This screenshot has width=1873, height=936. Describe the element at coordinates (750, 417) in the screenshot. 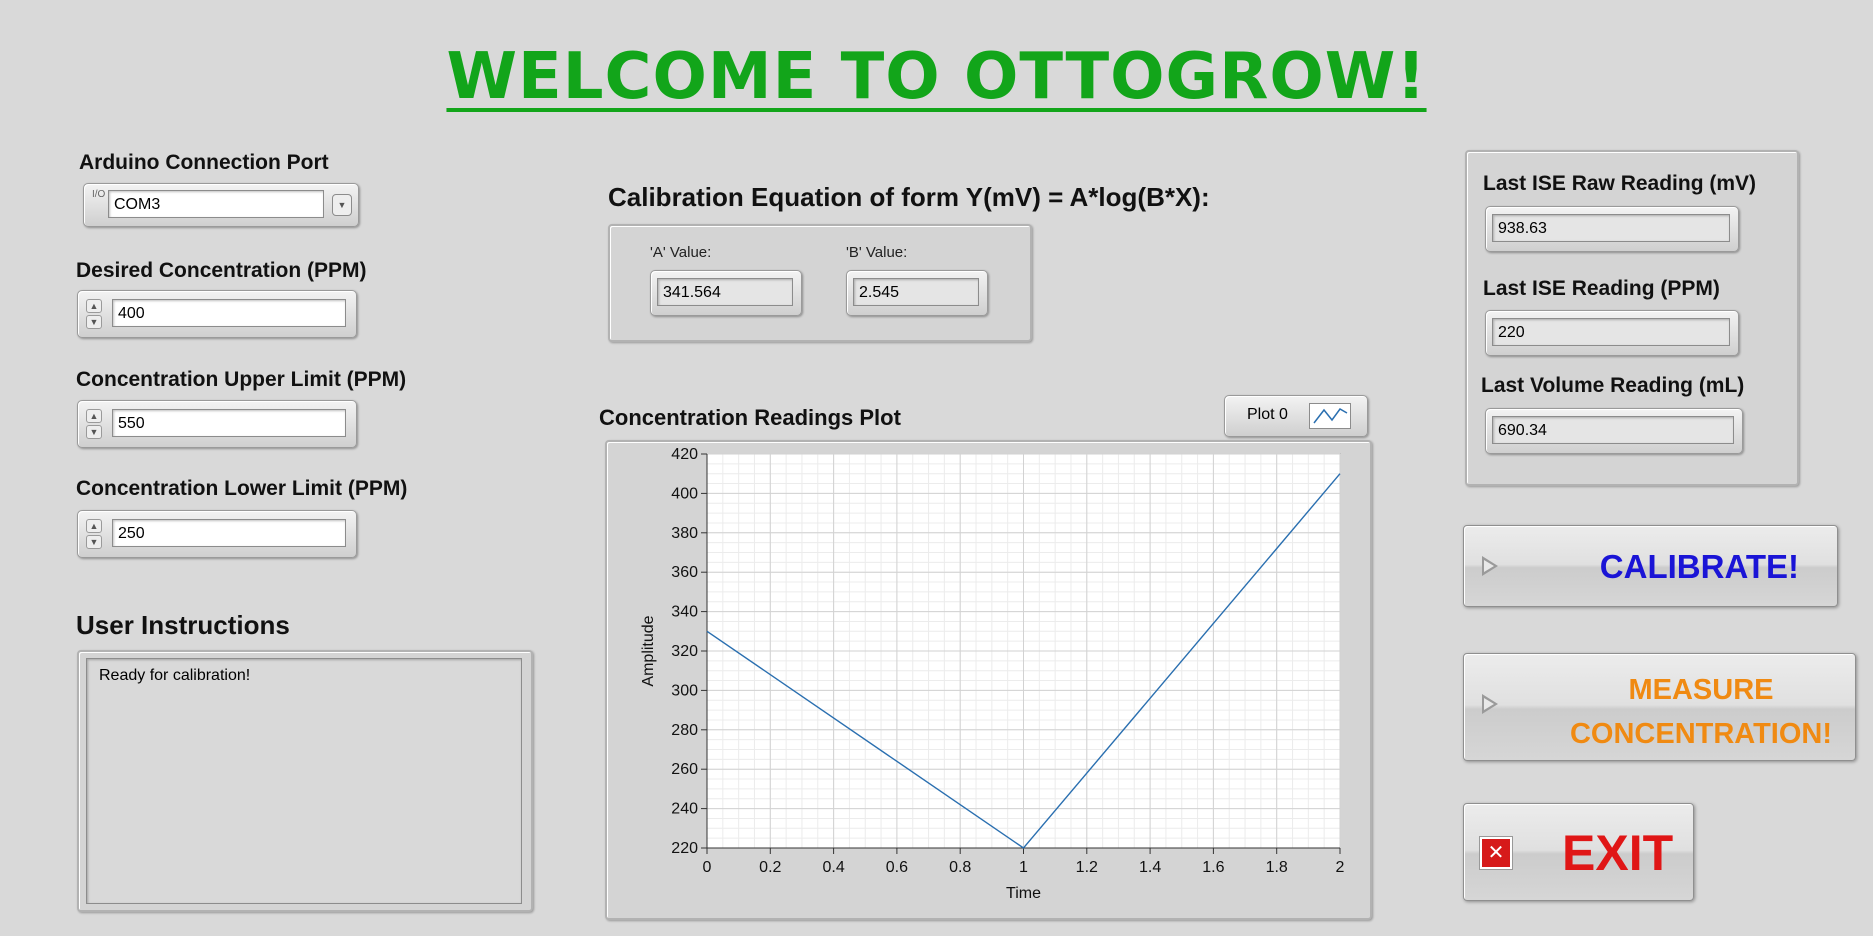

I see `plot-label: Concentration Readings Plot` at that location.